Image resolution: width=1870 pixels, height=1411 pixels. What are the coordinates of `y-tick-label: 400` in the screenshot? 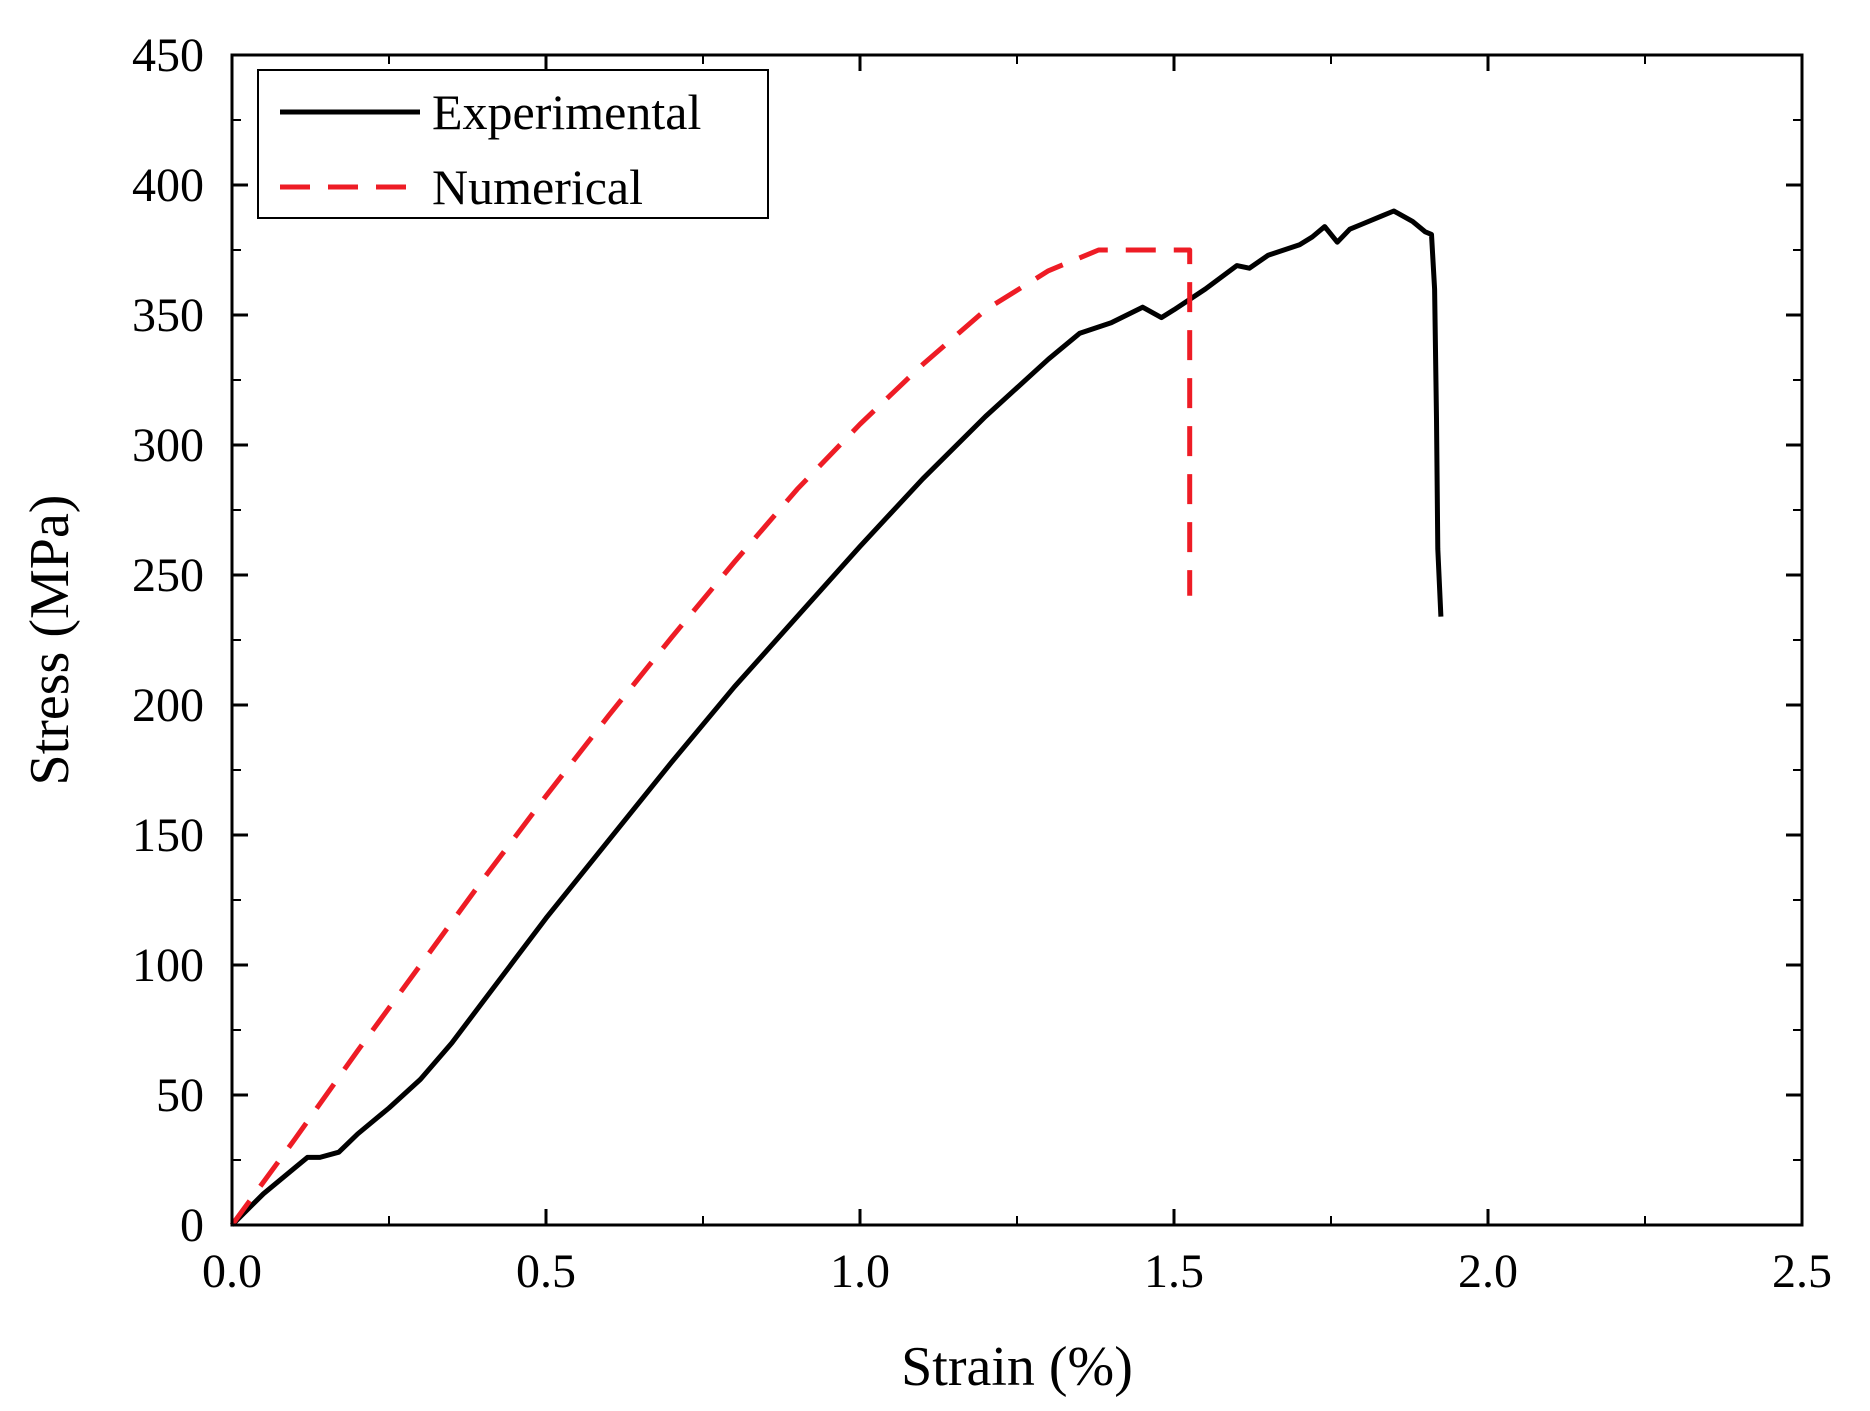 It's located at (168, 185).